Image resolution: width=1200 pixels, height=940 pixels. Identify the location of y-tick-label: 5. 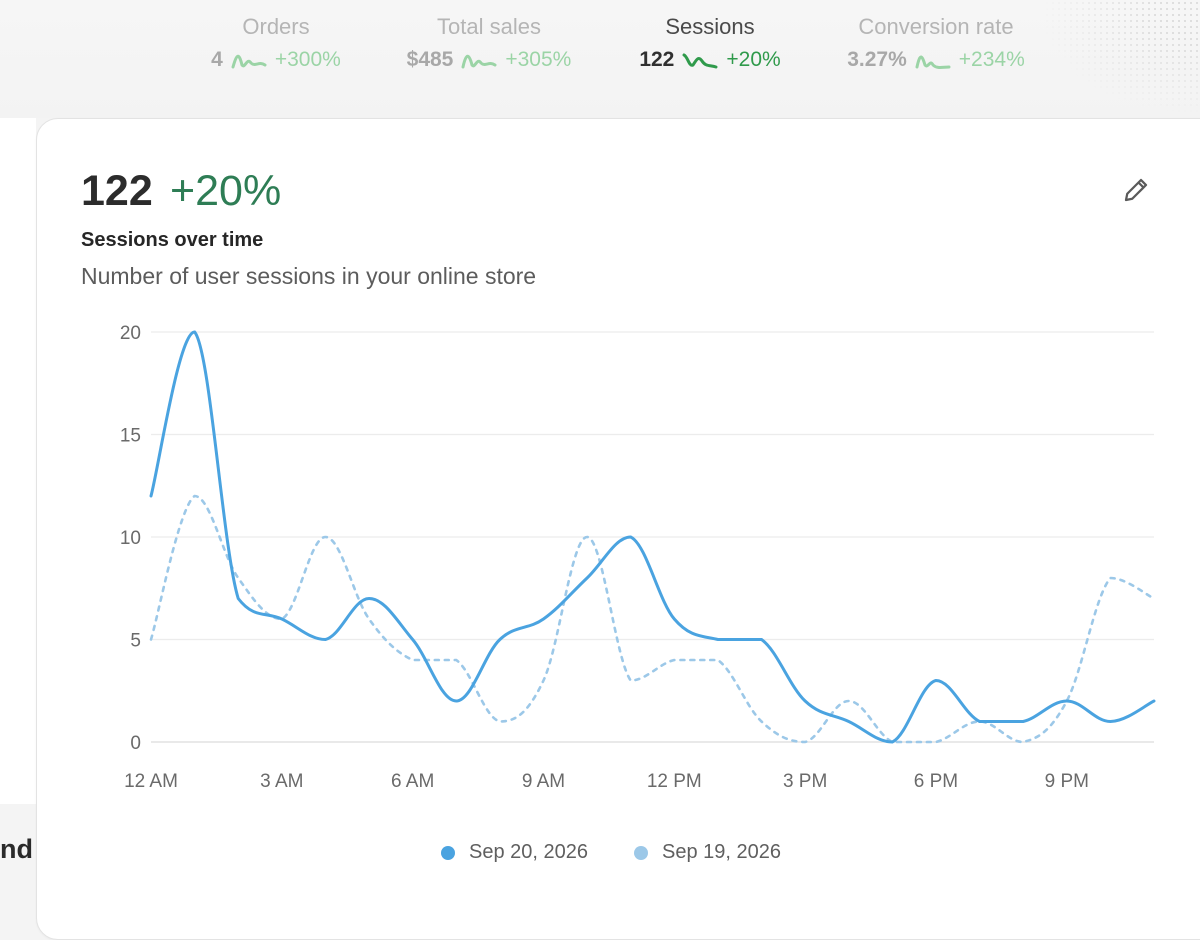
(135, 641).